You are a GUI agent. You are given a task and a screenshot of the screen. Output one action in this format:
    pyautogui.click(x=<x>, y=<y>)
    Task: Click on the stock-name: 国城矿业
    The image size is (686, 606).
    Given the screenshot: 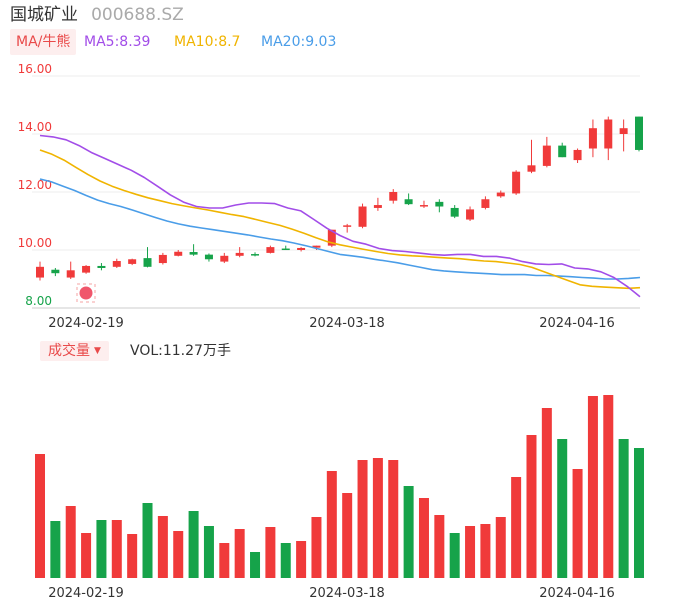 What is the action you would take?
    pyautogui.click(x=44, y=15)
    